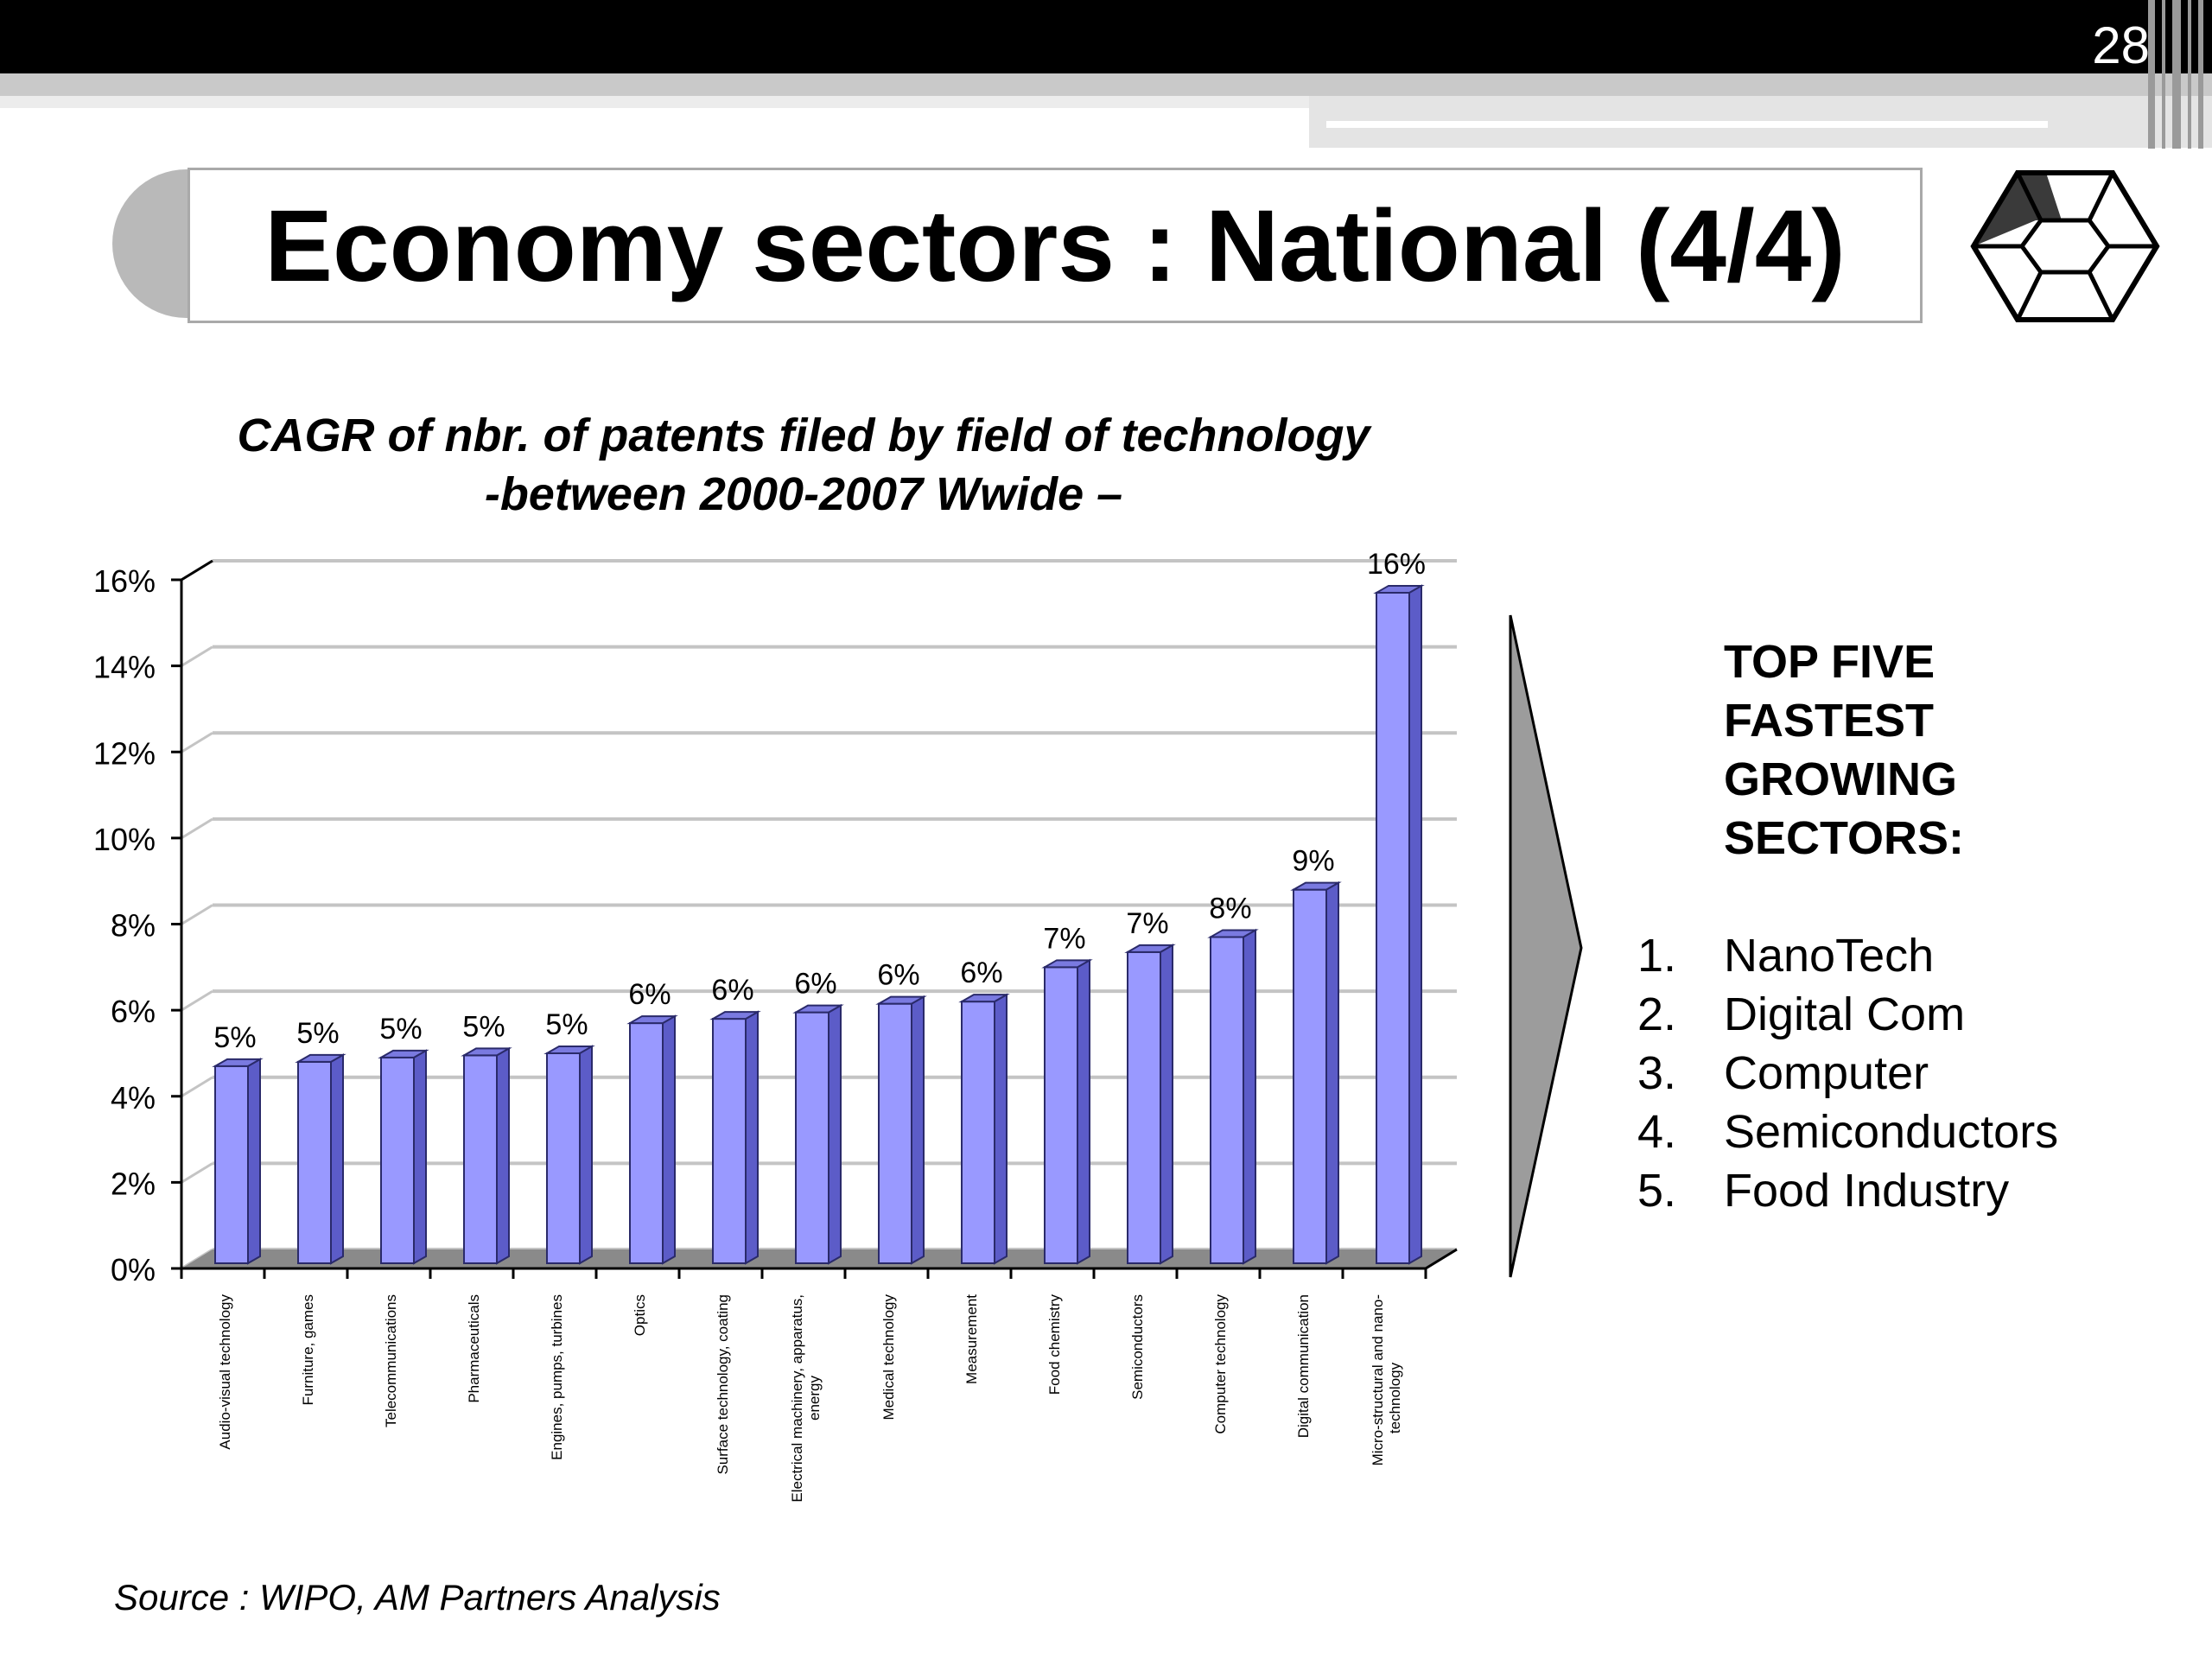 The width and height of the screenshot is (2212, 1659). Describe the element at coordinates (1054, 1344) in the screenshot. I see `x-tick-label-line: Food chemistry` at that location.